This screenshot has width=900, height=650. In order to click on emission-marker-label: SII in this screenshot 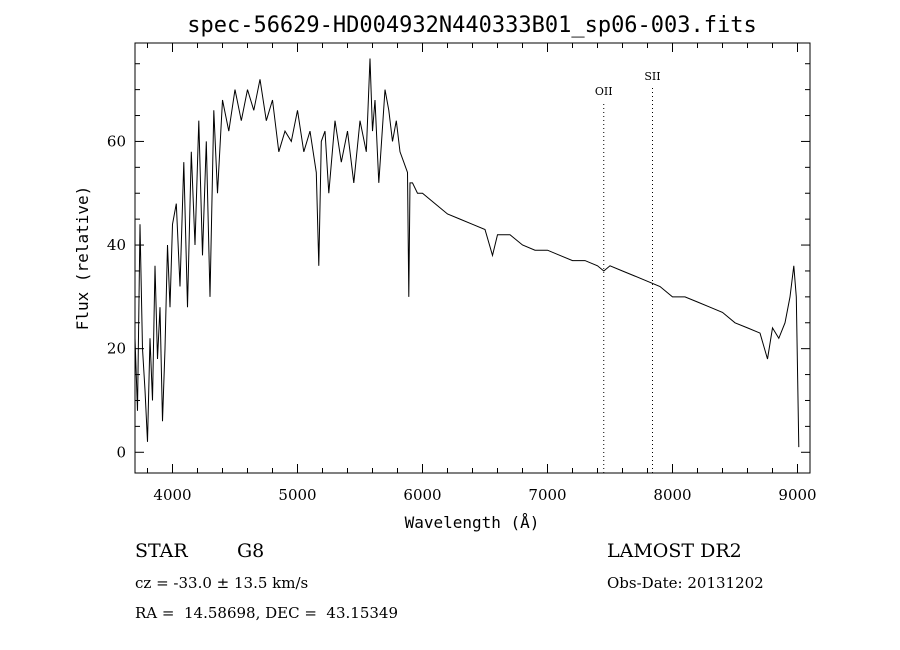, I will do `click(652, 76)`.